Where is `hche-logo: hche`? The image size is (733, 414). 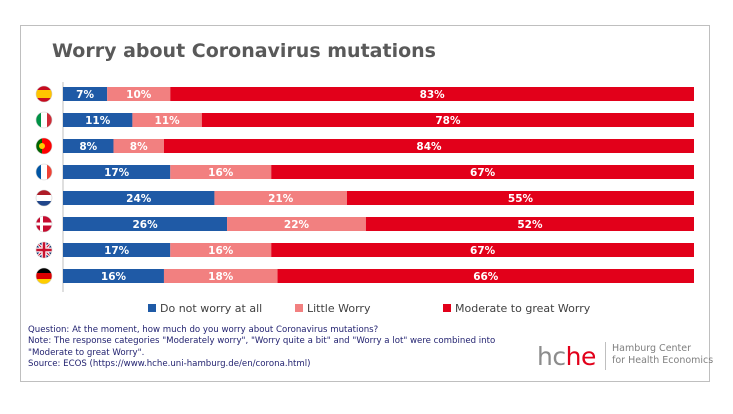 hche-logo: hche is located at coordinates (566, 356).